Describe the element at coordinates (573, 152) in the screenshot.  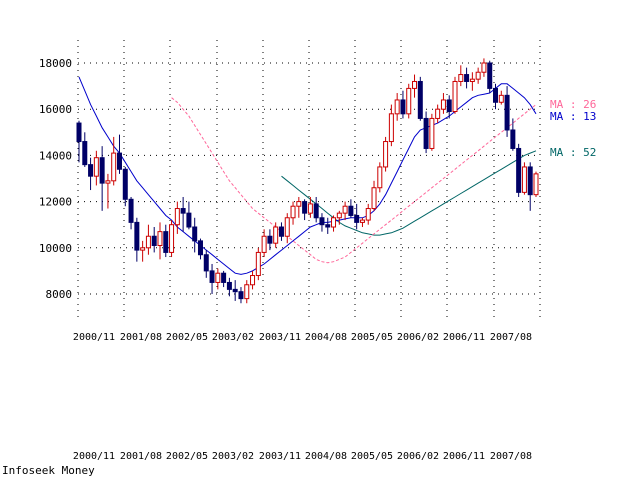
I see `ma52-label: MA : 52` at that location.